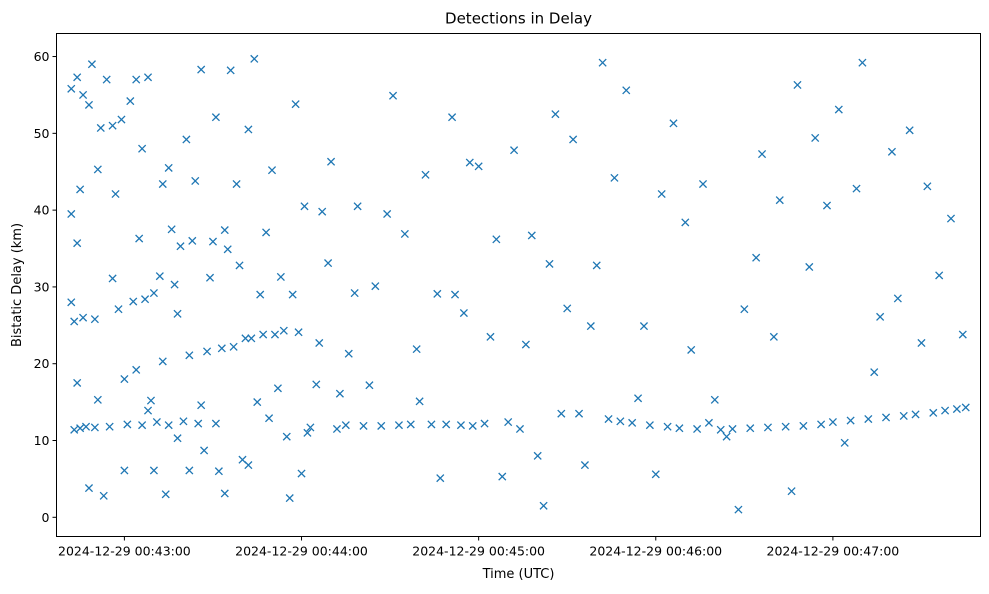 The image size is (989, 594). What do you see at coordinates (518, 19) in the screenshot?
I see `chart-title: Detections in Delay` at bounding box center [518, 19].